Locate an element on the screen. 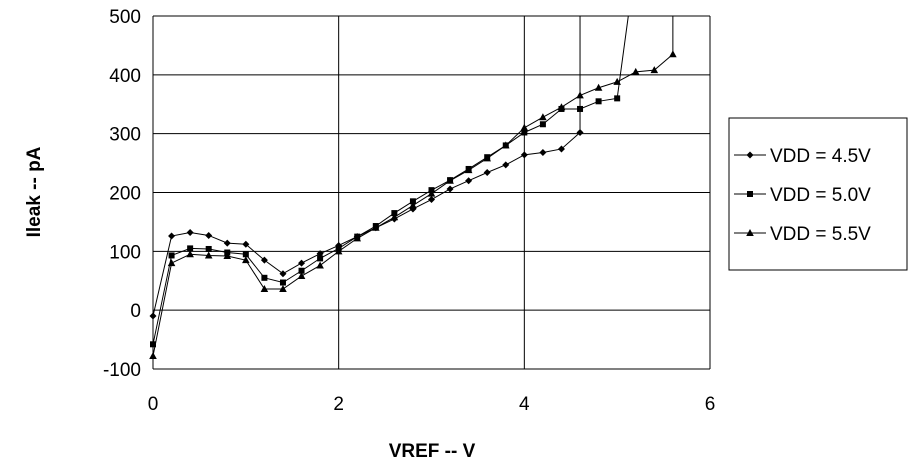 The width and height of the screenshot is (910, 470). y-tick-label: -100 is located at coordinates (122, 370).